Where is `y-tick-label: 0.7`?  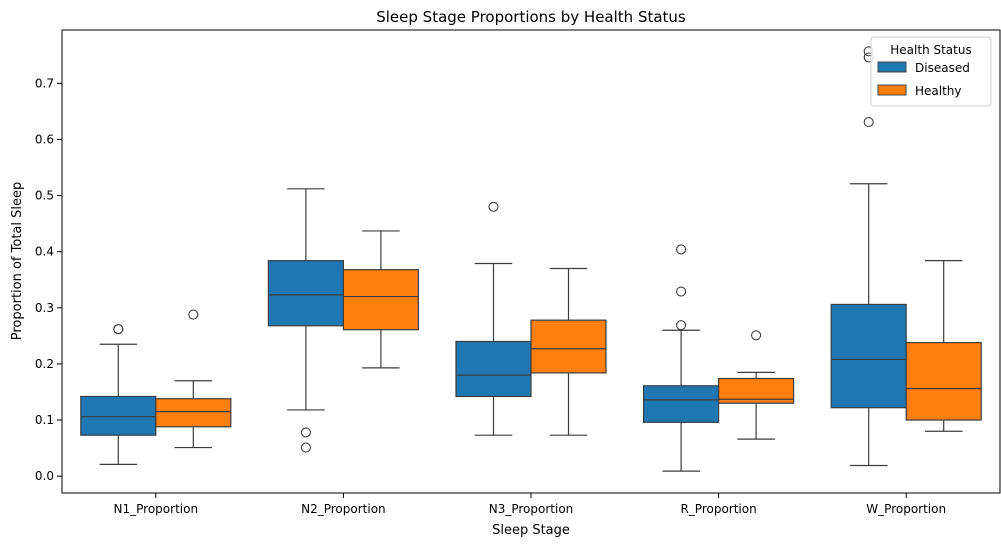 y-tick-label: 0.7 is located at coordinates (44, 83).